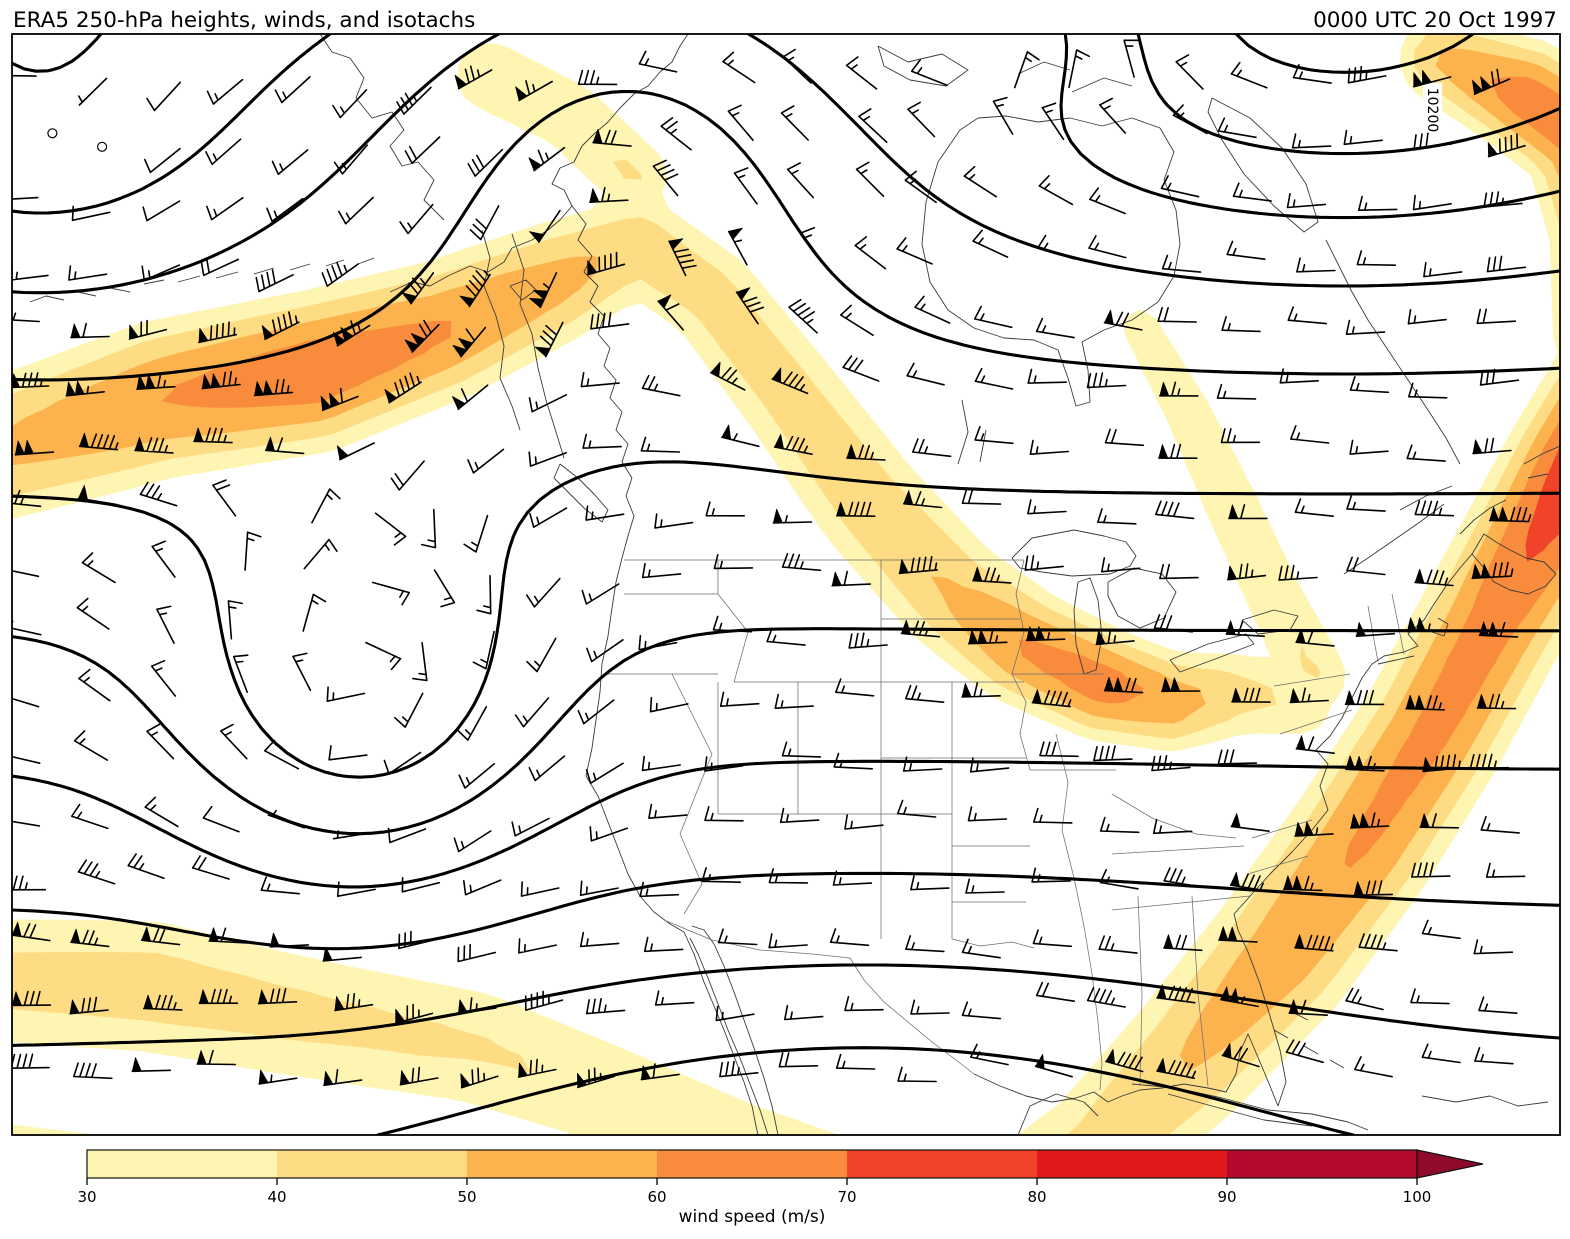 This screenshot has width=1570, height=1239. What do you see at coordinates (1450, 1164) in the screenshot?
I see `colorbar-over-arrow` at bounding box center [1450, 1164].